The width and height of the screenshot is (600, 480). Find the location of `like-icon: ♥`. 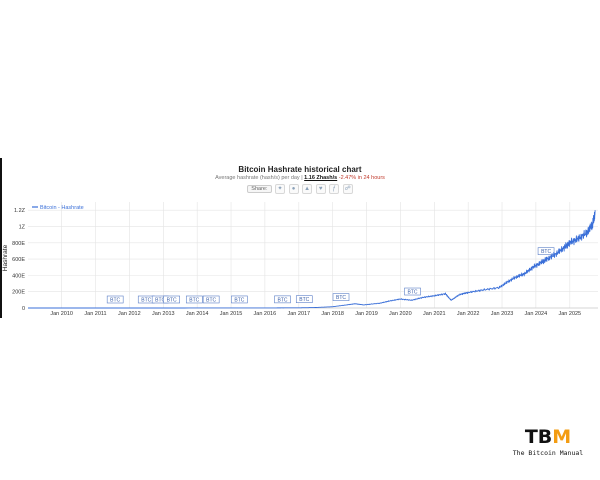

like-icon: ♥ is located at coordinates (320, 189).